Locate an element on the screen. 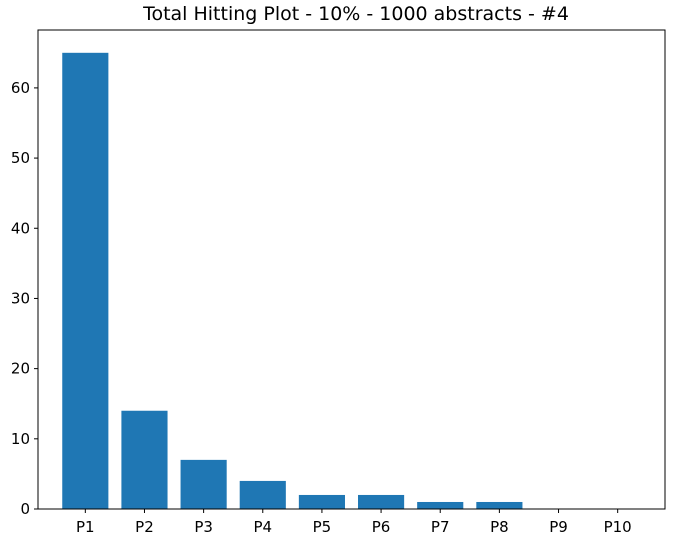 The height and width of the screenshot is (538, 688). x-tick-label-p1: P1 is located at coordinates (85, 527).